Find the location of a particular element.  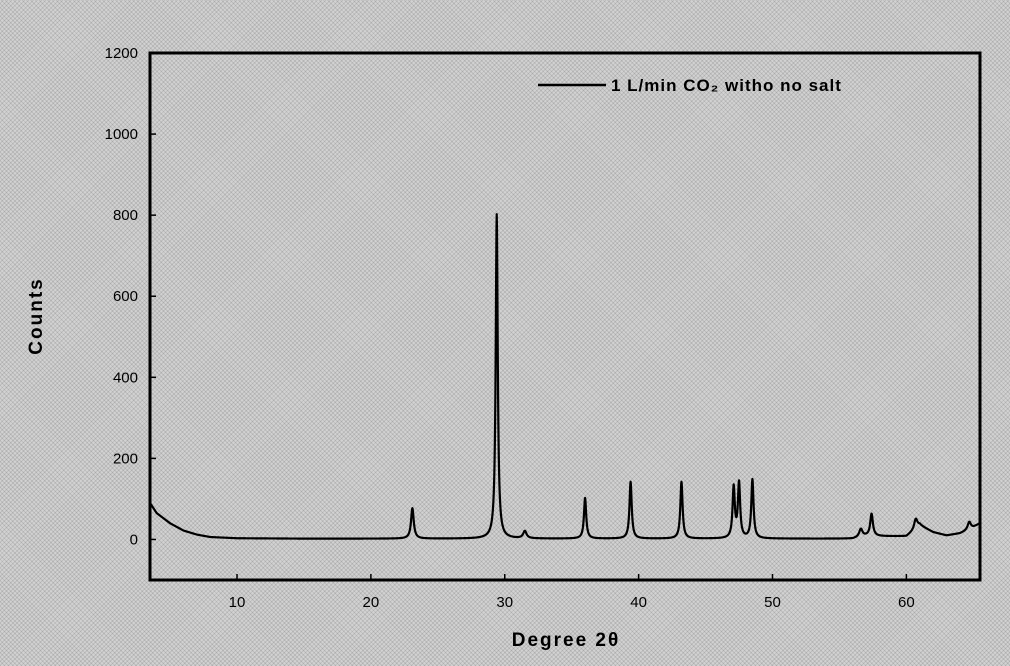

legend-label: 1 L/min CO₂ witho no salt is located at coordinates (726, 85).